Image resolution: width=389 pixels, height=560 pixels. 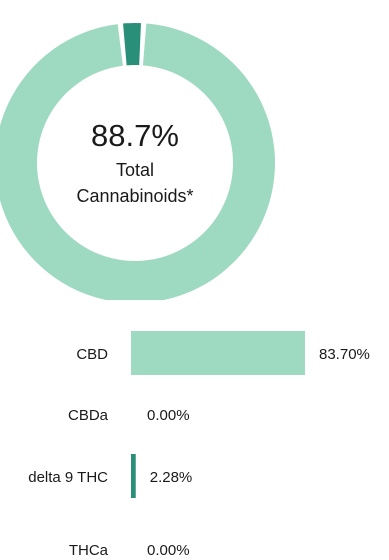 I want to click on bar-value-label-thca: 0.00%, so click(x=168, y=550).